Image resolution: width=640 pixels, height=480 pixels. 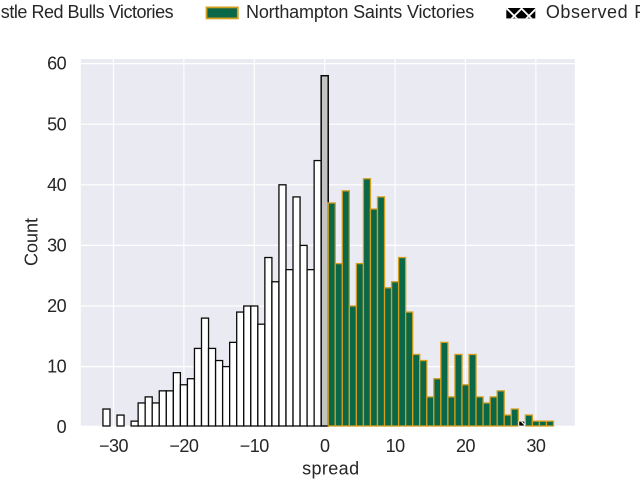 I want to click on svg-text: Observed, so click(x=587, y=12).